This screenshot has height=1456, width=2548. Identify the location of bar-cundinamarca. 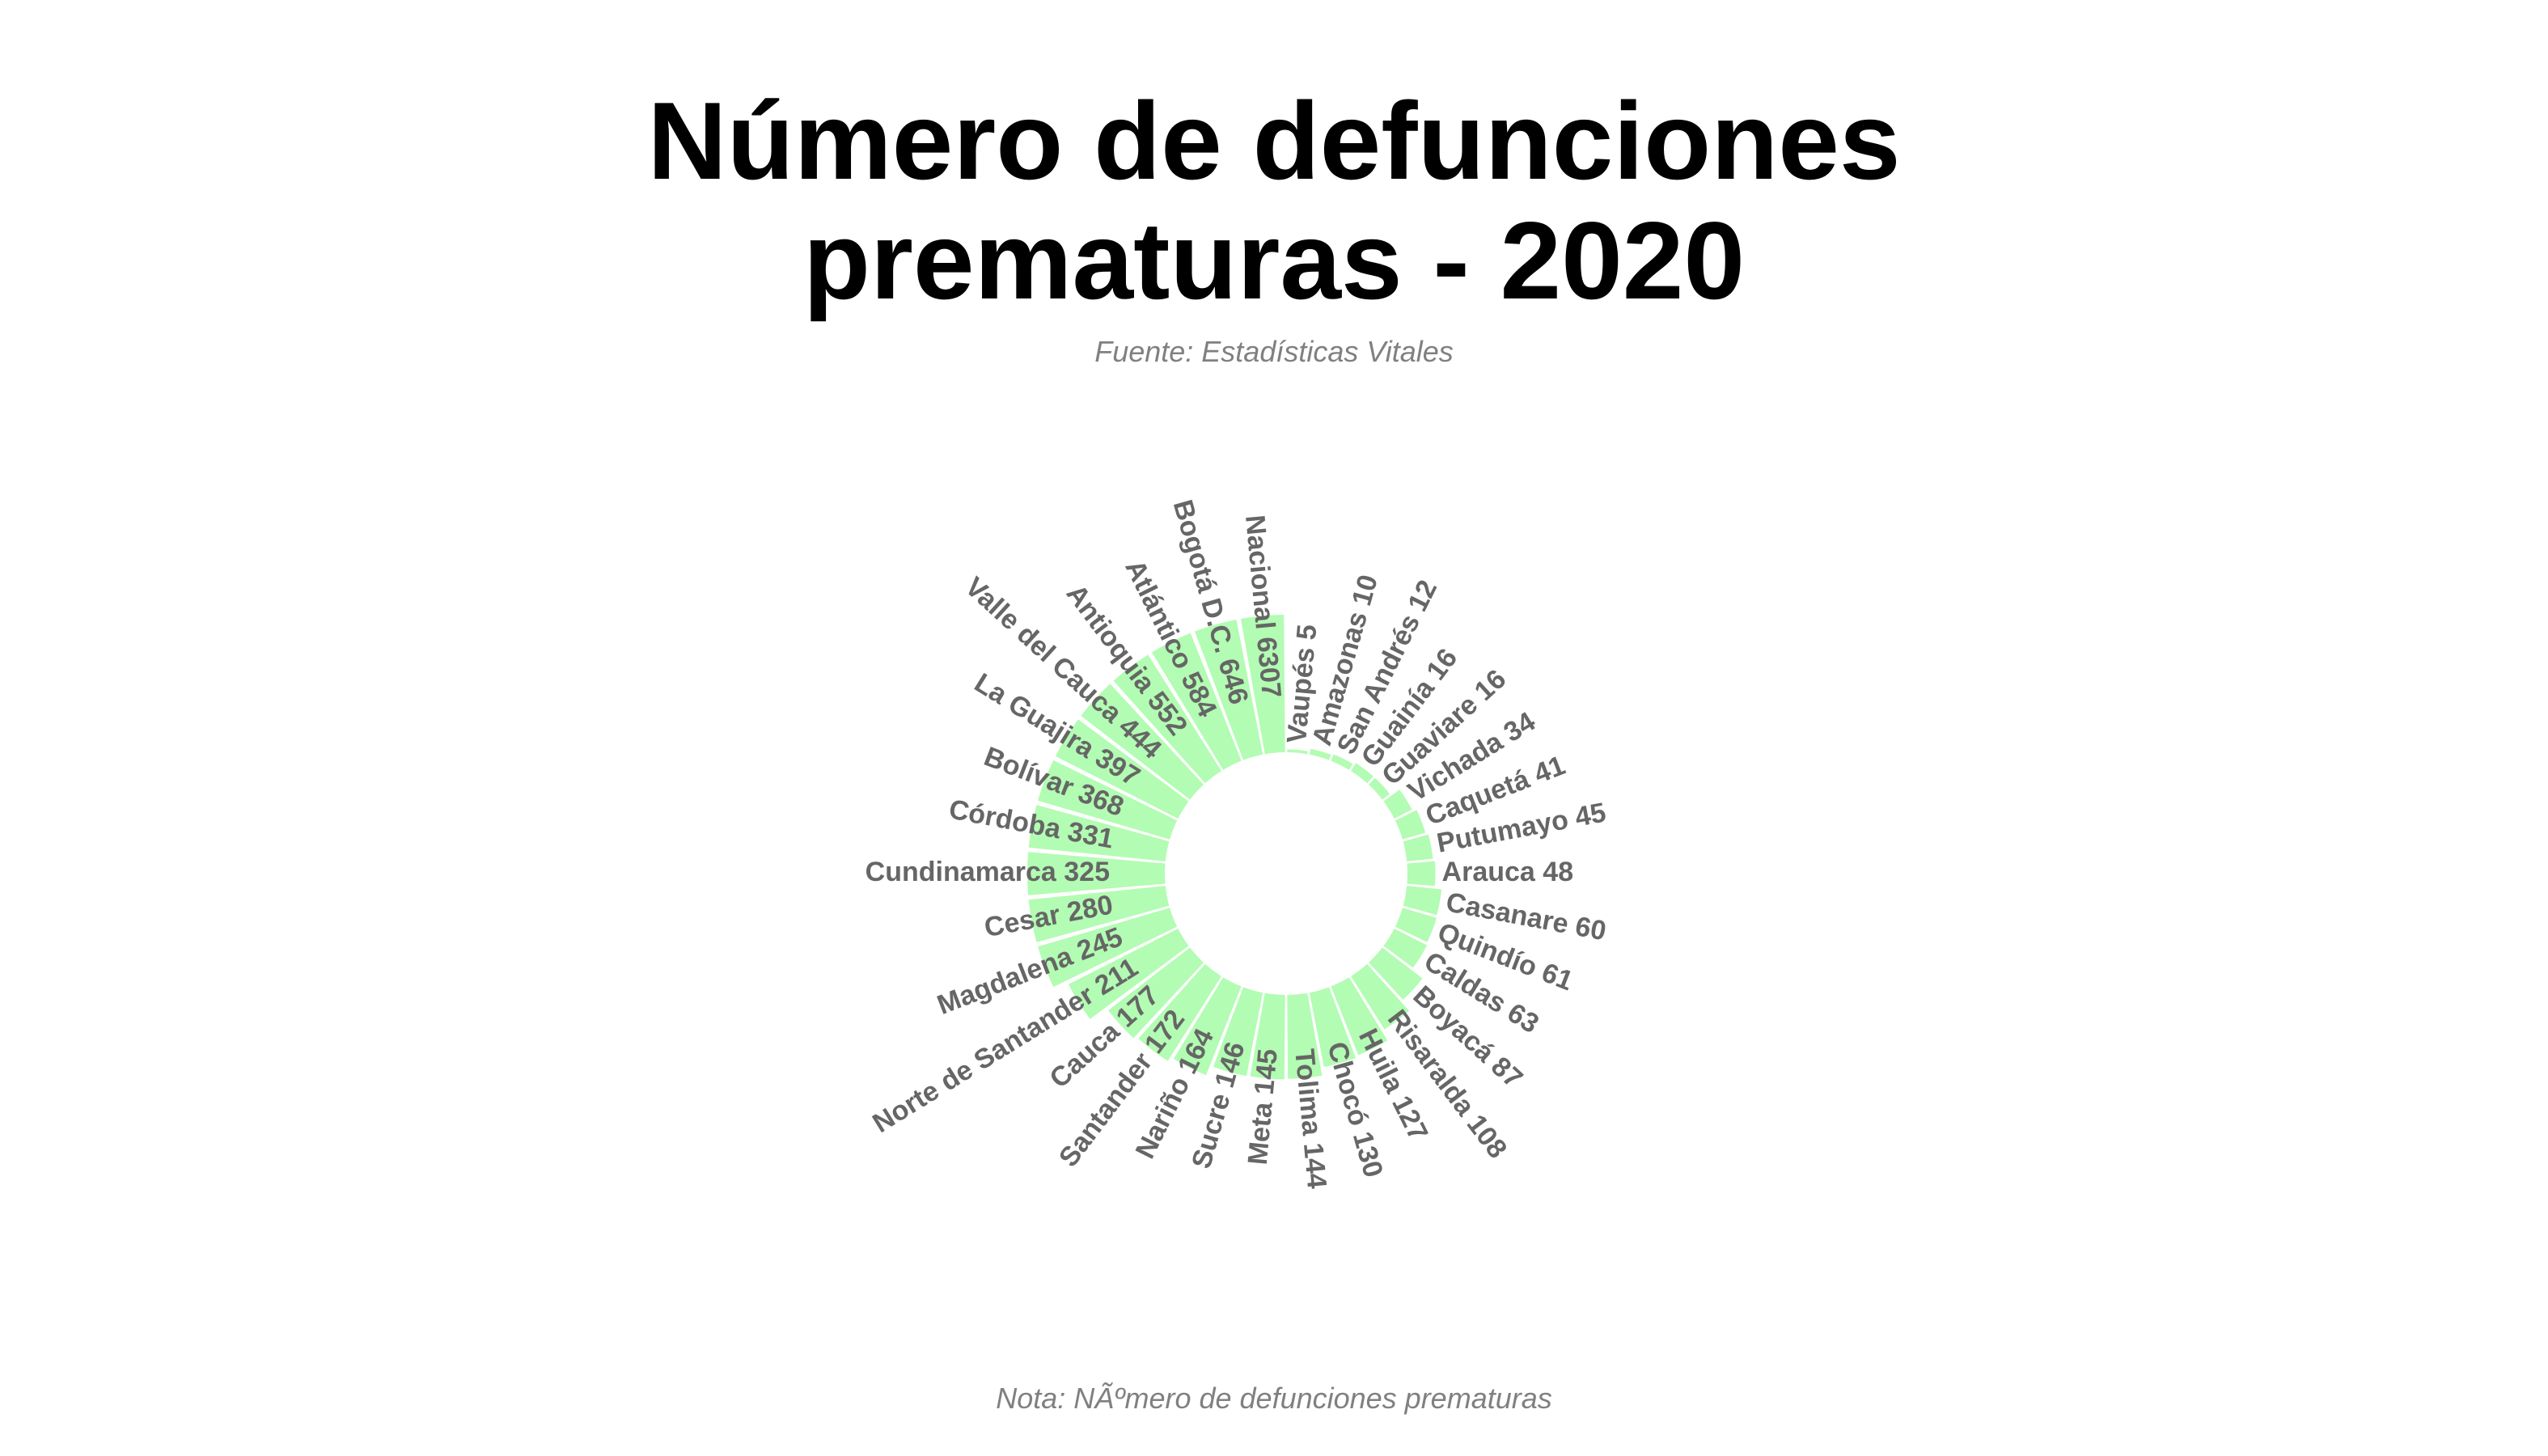
(1096, 873).